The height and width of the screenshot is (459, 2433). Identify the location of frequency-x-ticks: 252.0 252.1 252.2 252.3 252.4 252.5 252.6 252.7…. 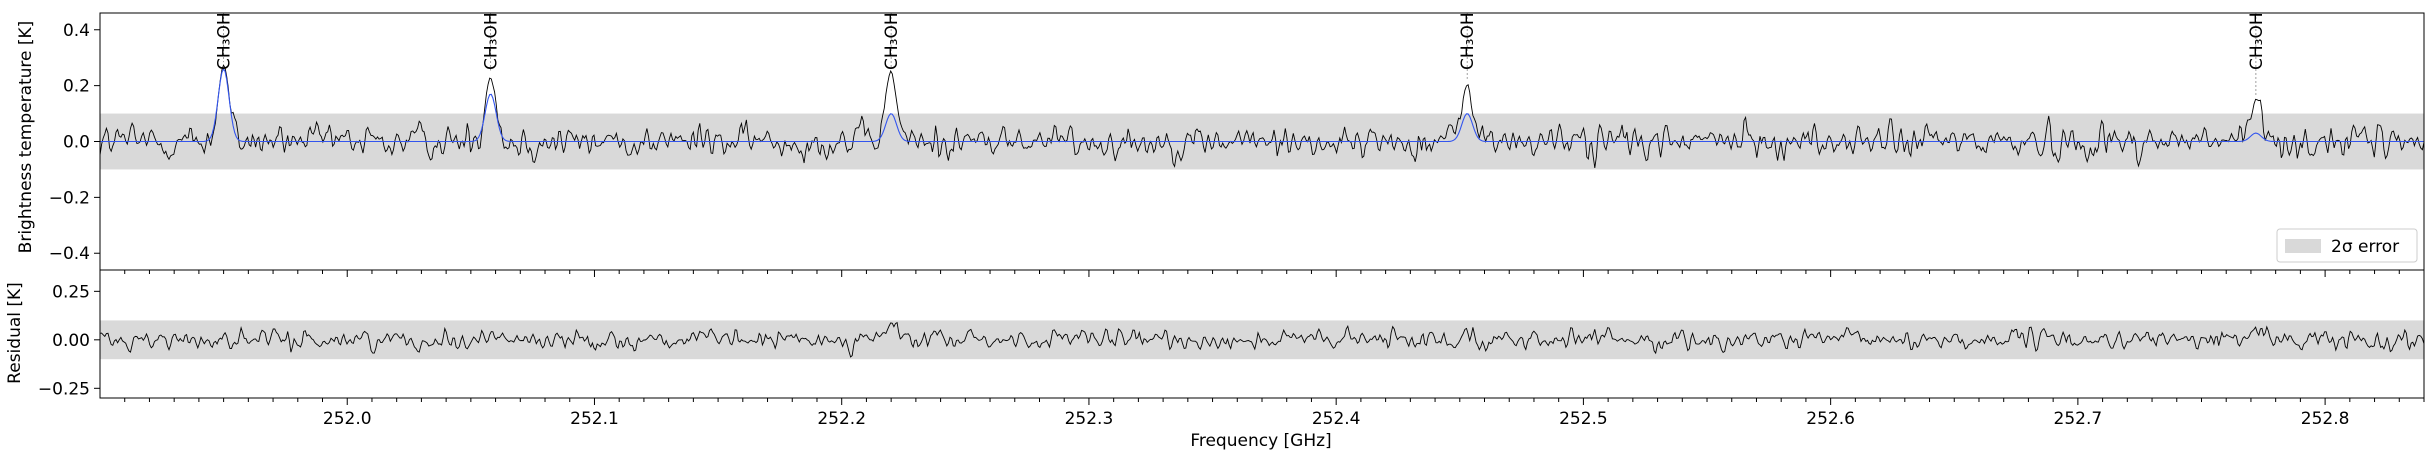
(1274, 413).